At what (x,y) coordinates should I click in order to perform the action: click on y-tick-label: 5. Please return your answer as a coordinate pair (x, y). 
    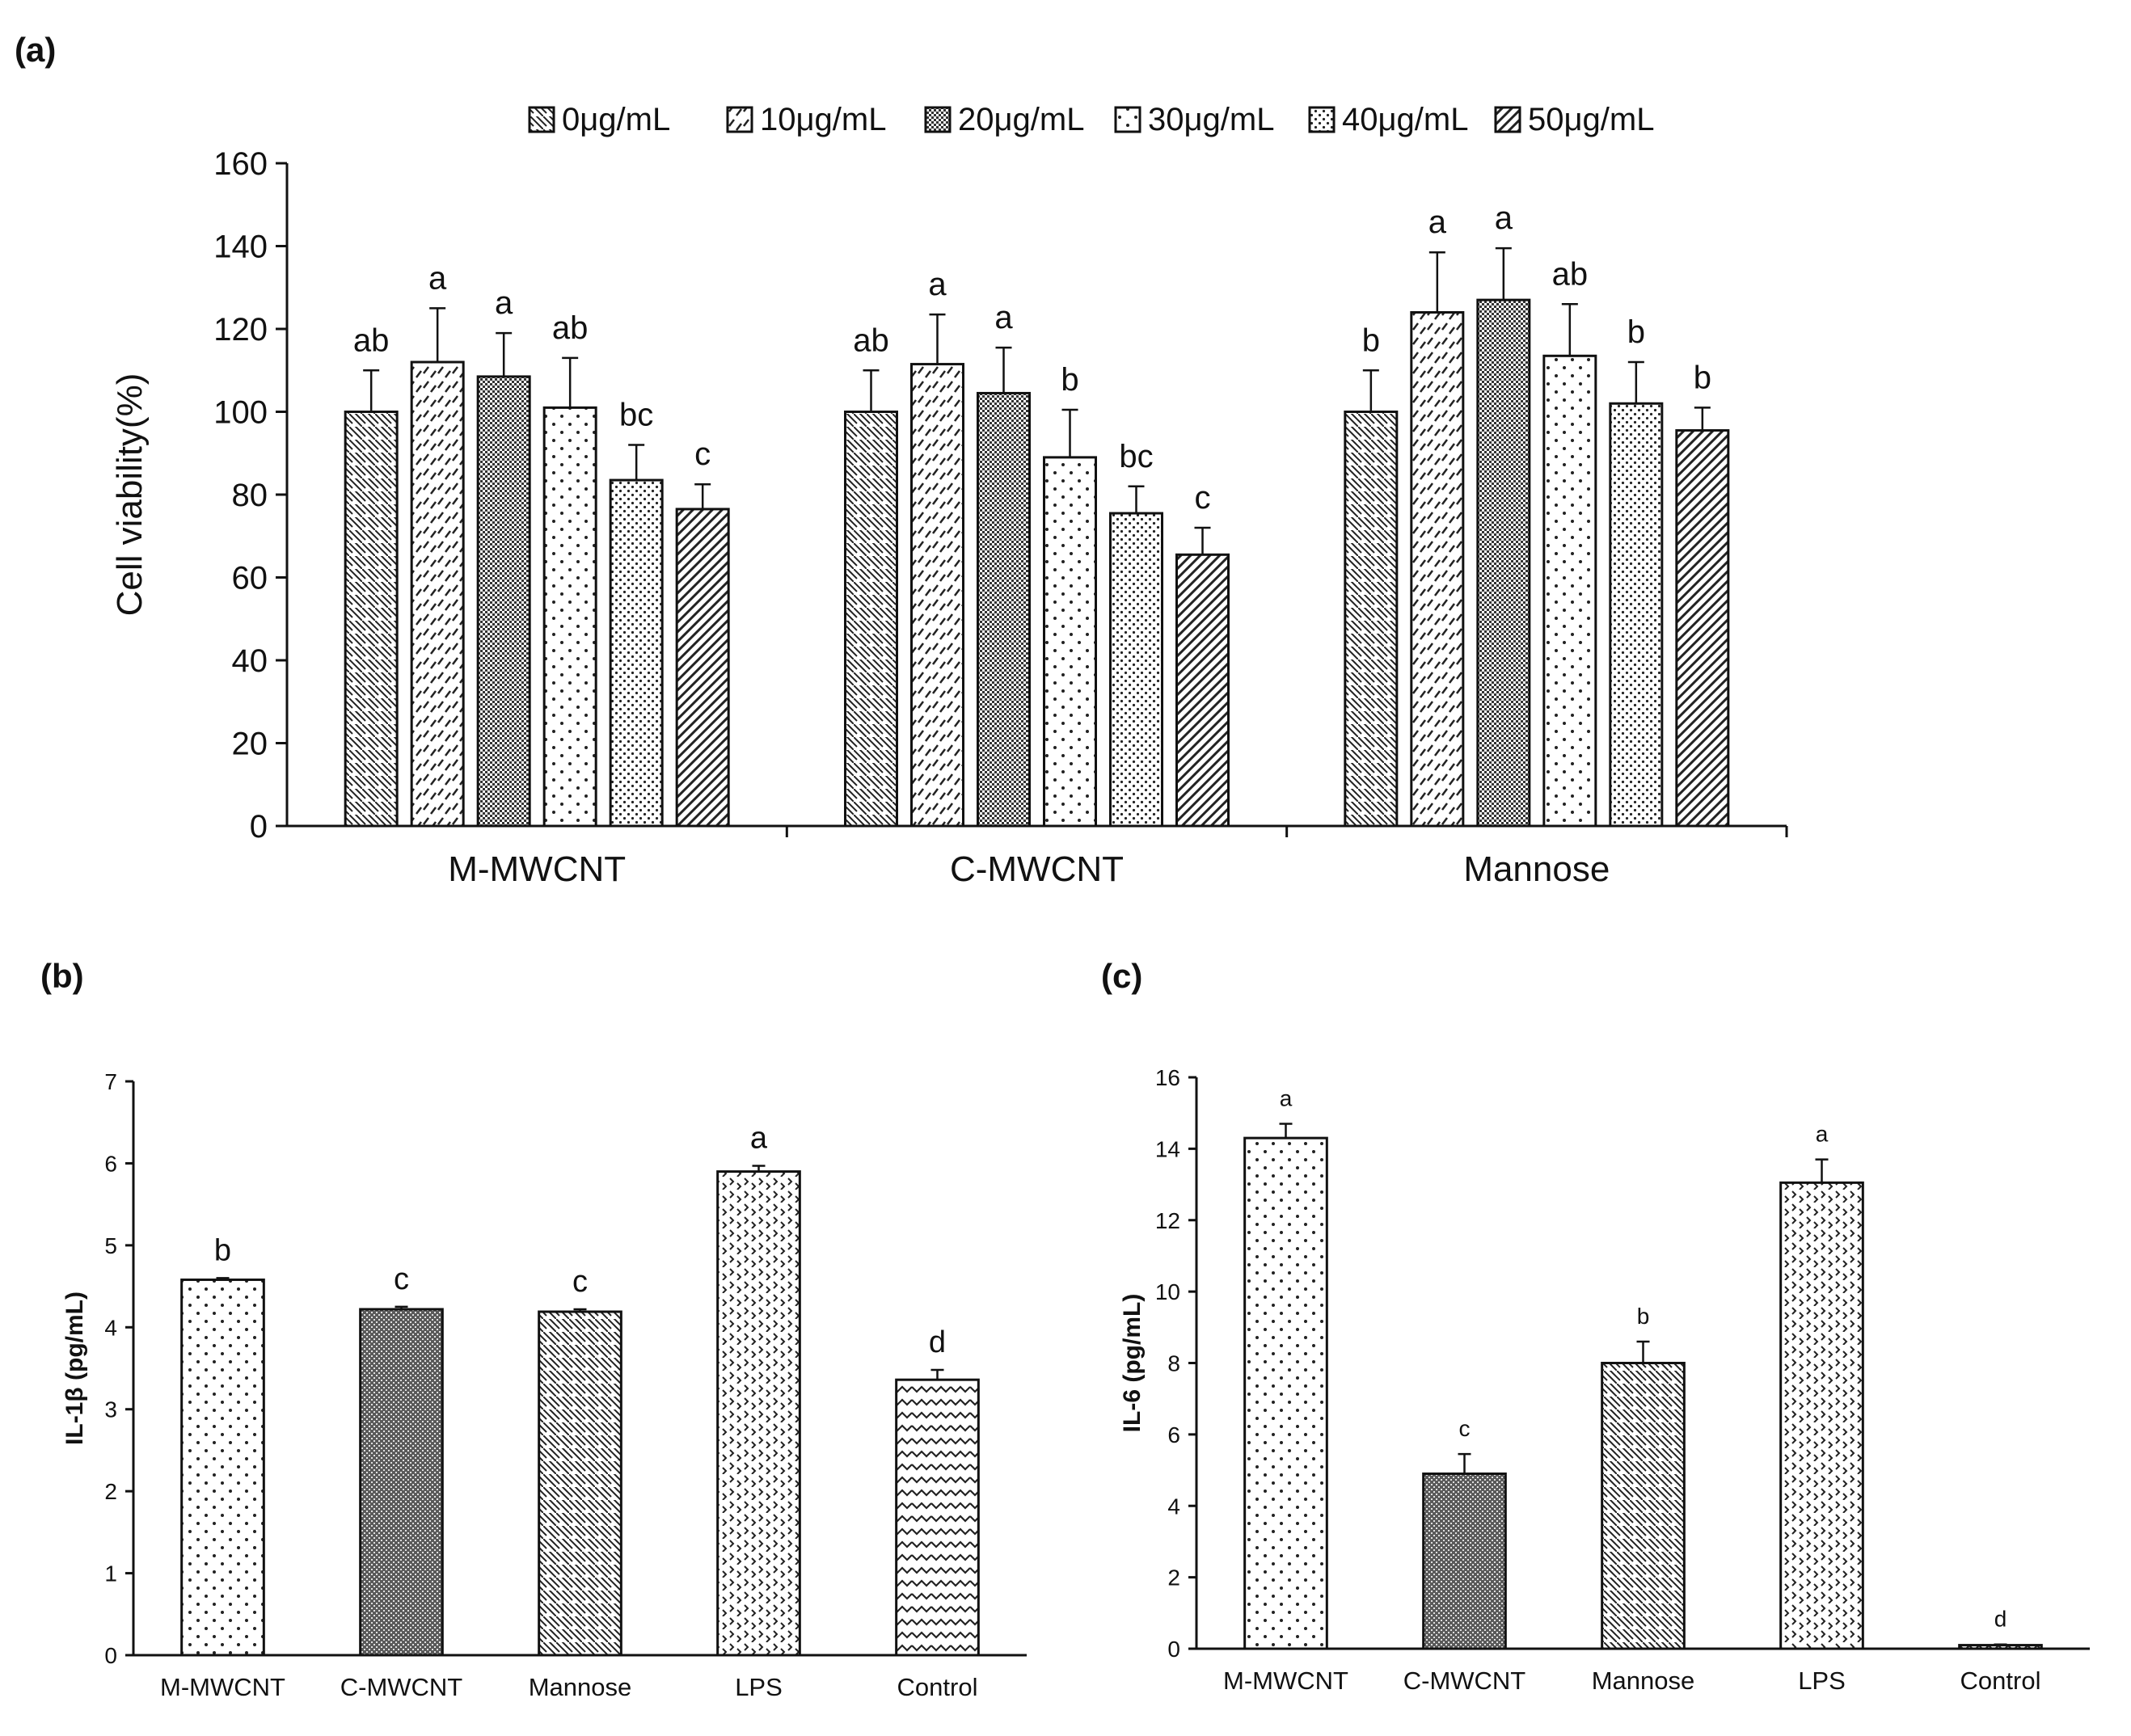
    Looking at the image, I should click on (111, 1245).